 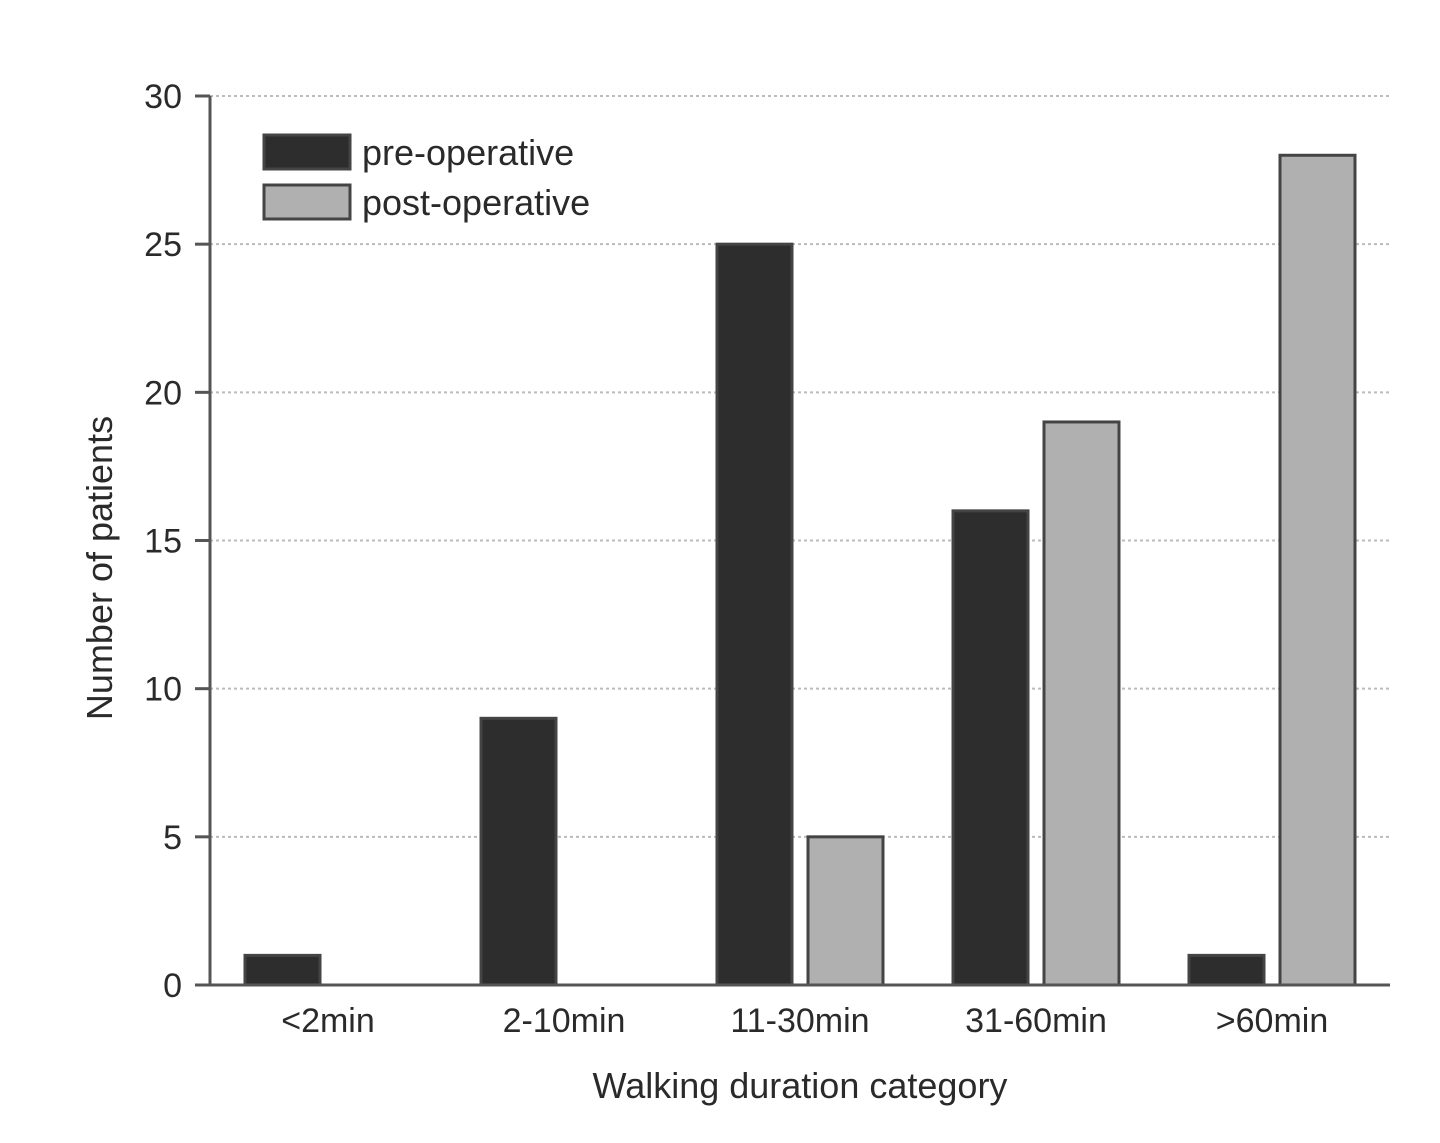 I want to click on x-axis-labels: <2min 2-10min 11-30min 31-60min >60min, so click(x=804, y=1021).